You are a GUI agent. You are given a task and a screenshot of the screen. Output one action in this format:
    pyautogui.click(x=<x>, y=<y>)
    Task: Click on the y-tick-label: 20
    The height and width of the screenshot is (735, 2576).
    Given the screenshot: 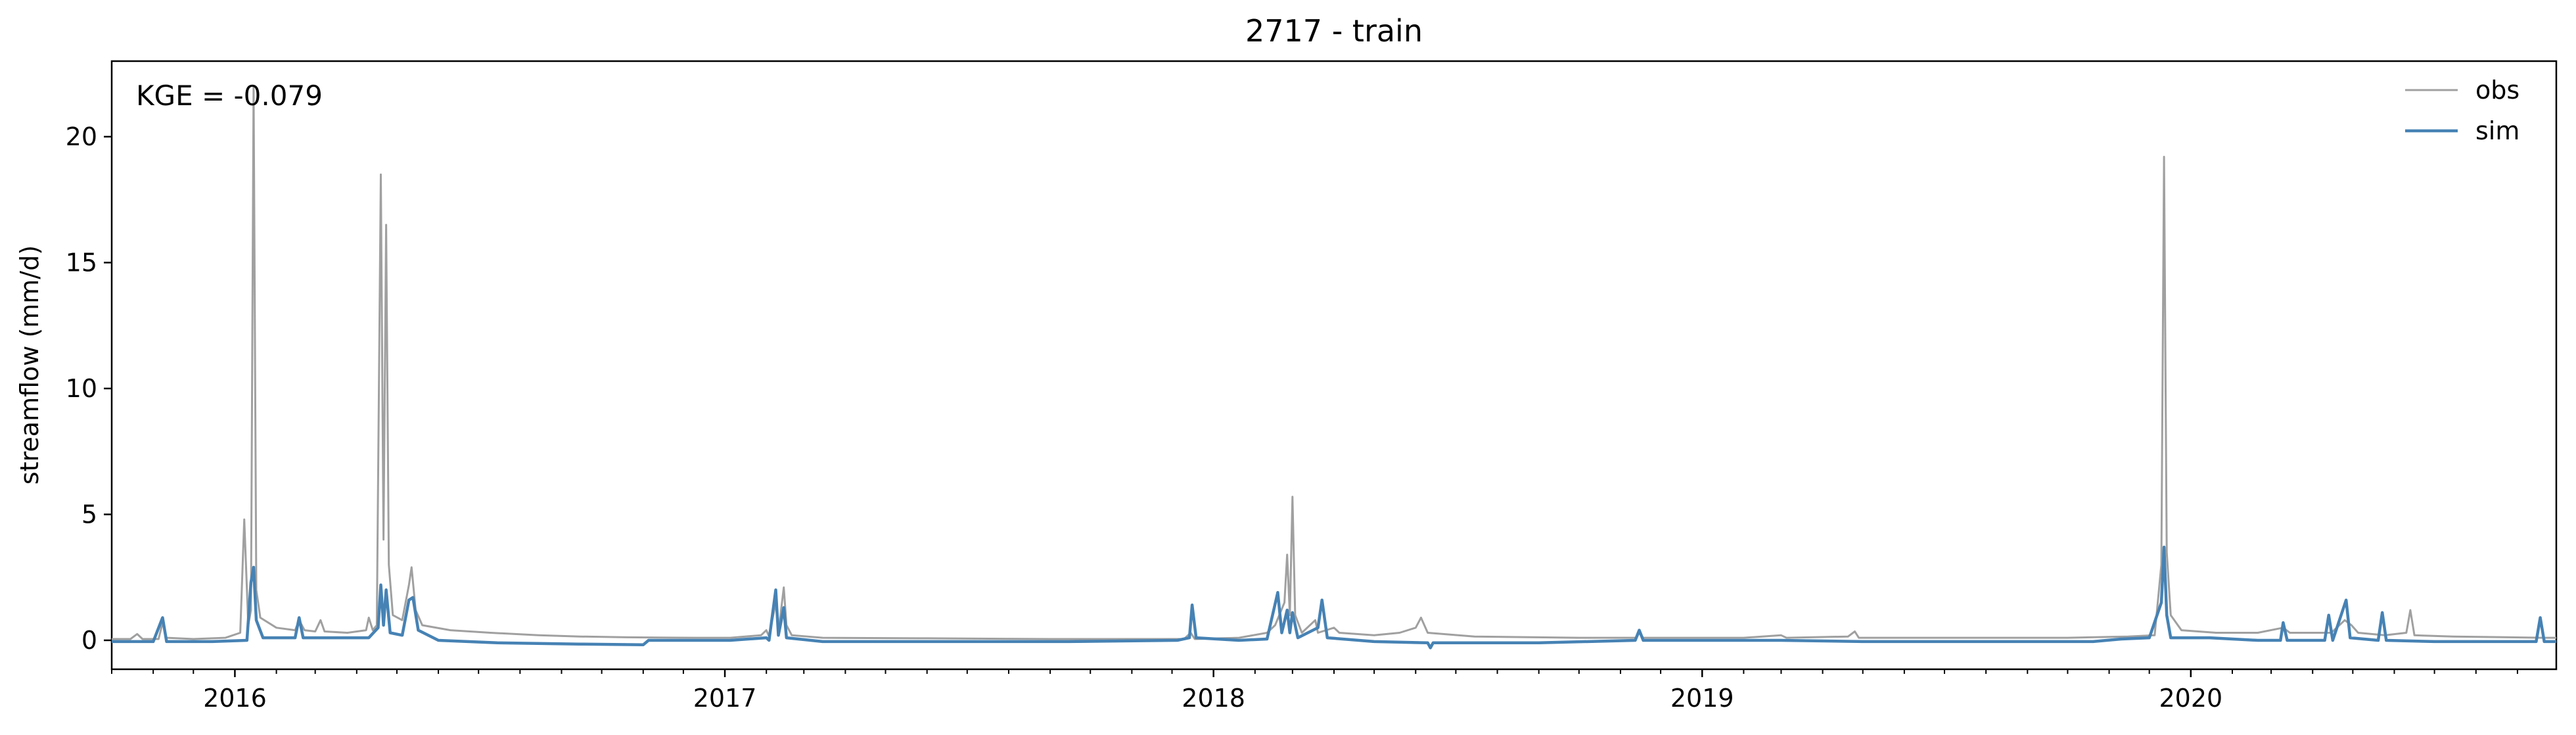 What is the action you would take?
    pyautogui.click(x=82, y=136)
    